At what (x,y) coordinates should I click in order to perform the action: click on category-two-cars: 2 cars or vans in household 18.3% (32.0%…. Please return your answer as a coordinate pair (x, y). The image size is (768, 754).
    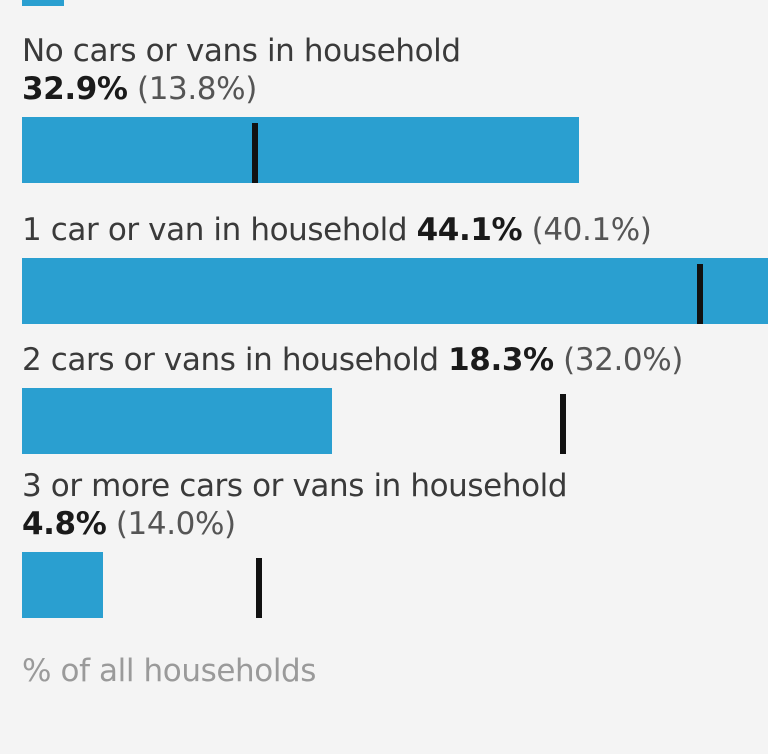
    Looking at the image, I should click on (395, 397).